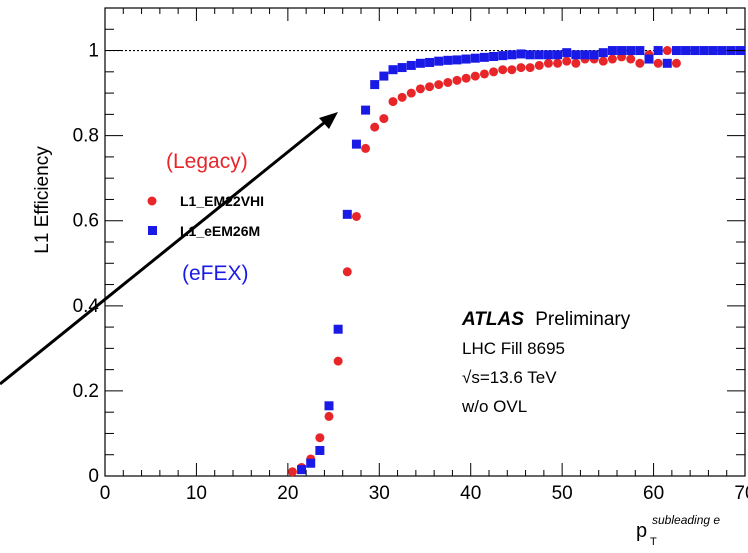 The height and width of the screenshot is (553, 748). Describe the element at coordinates (562, 493) in the screenshot. I see `x-tick-label: 50` at that location.